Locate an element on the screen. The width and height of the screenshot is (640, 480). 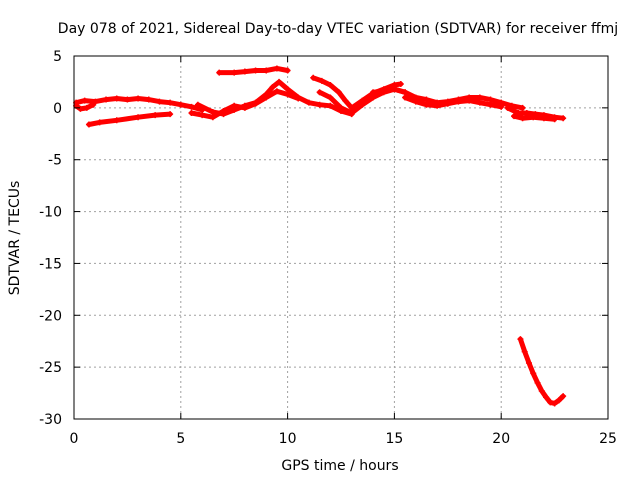
x-axis-label: GPS time / hours is located at coordinates (339, 466).